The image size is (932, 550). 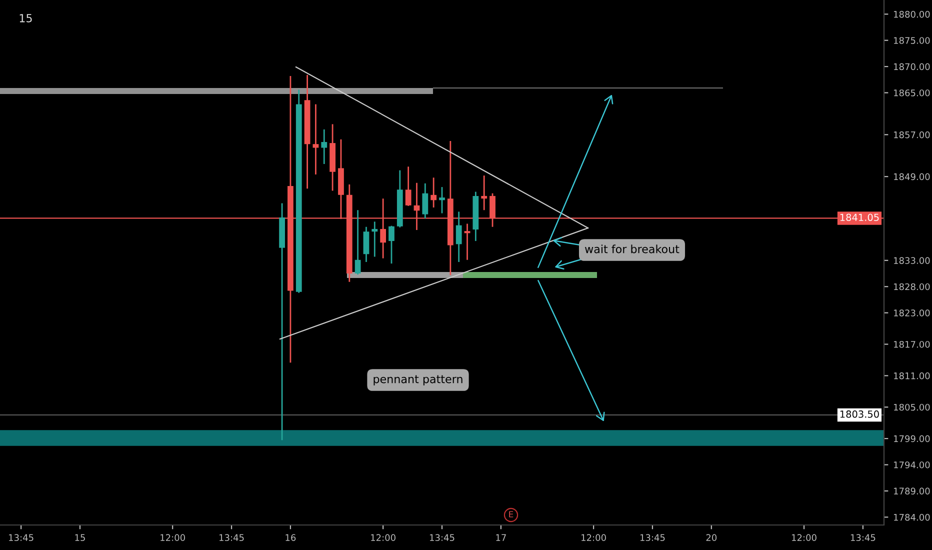 I want to click on annotation: wait for breakout, so click(x=632, y=249).